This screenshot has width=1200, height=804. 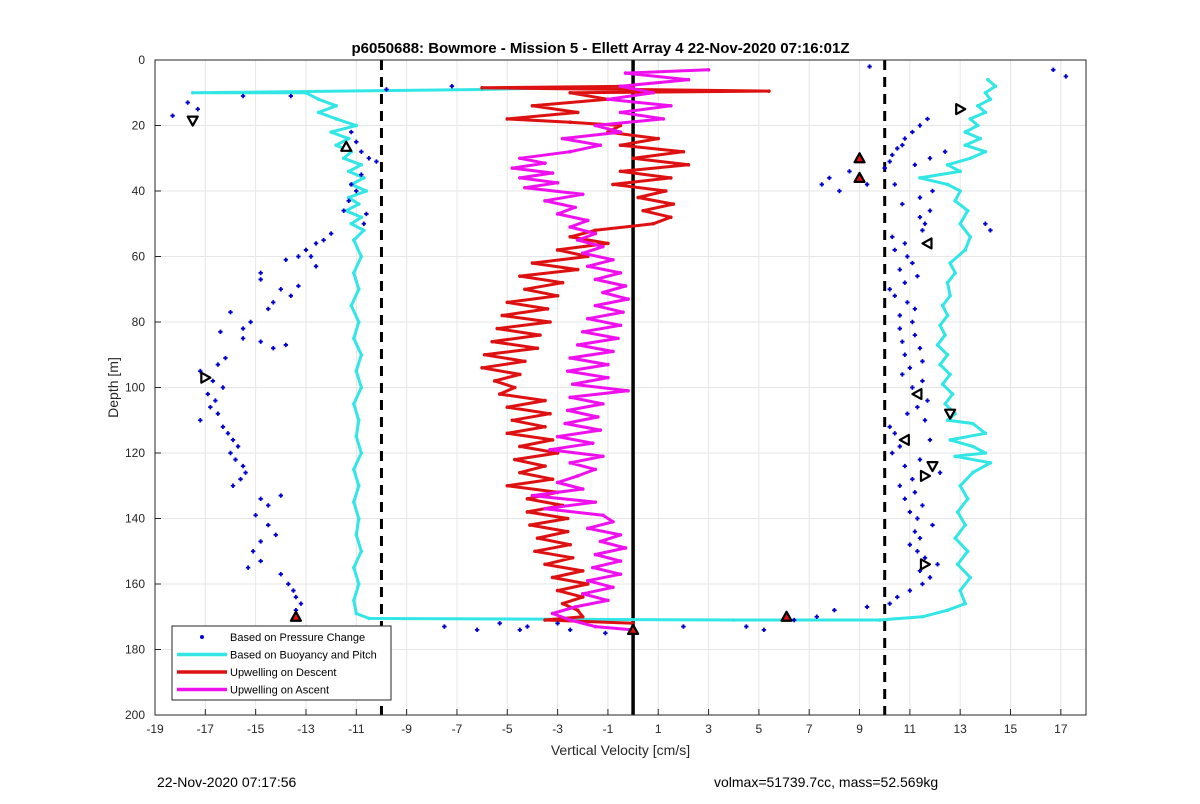 I want to click on y-tick-label: 160, so click(x=135, y=584).